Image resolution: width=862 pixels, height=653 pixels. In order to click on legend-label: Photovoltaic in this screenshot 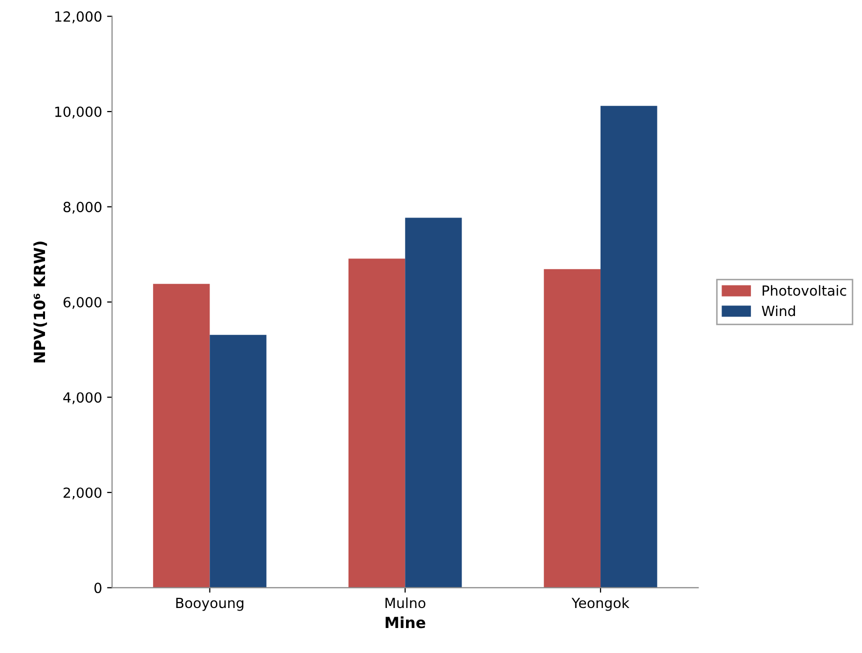, I will do `click(804, 290)`.